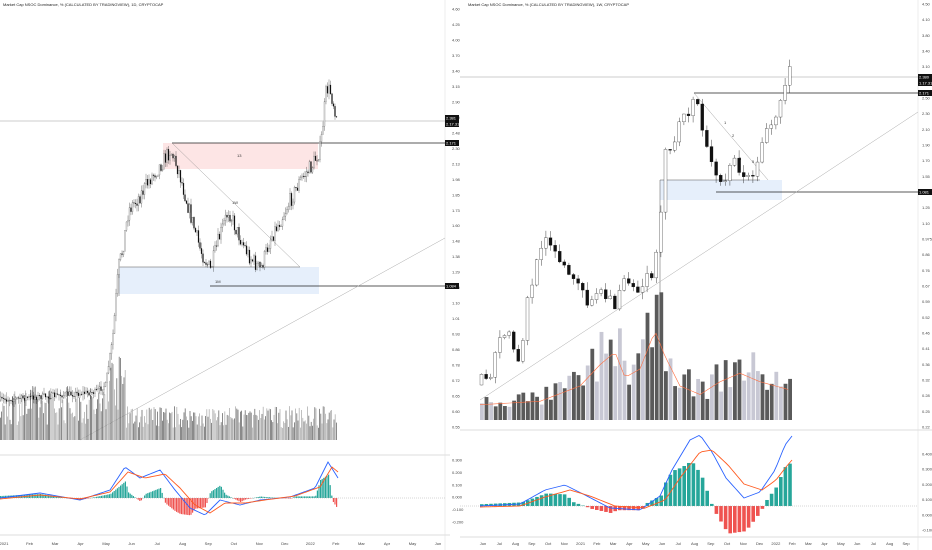 The height and width of the screenshot is (550, 932). Describe the element at coordinates (515, 543) in the screenshot. I see `right-x-axis-tick: Aug` at that location.